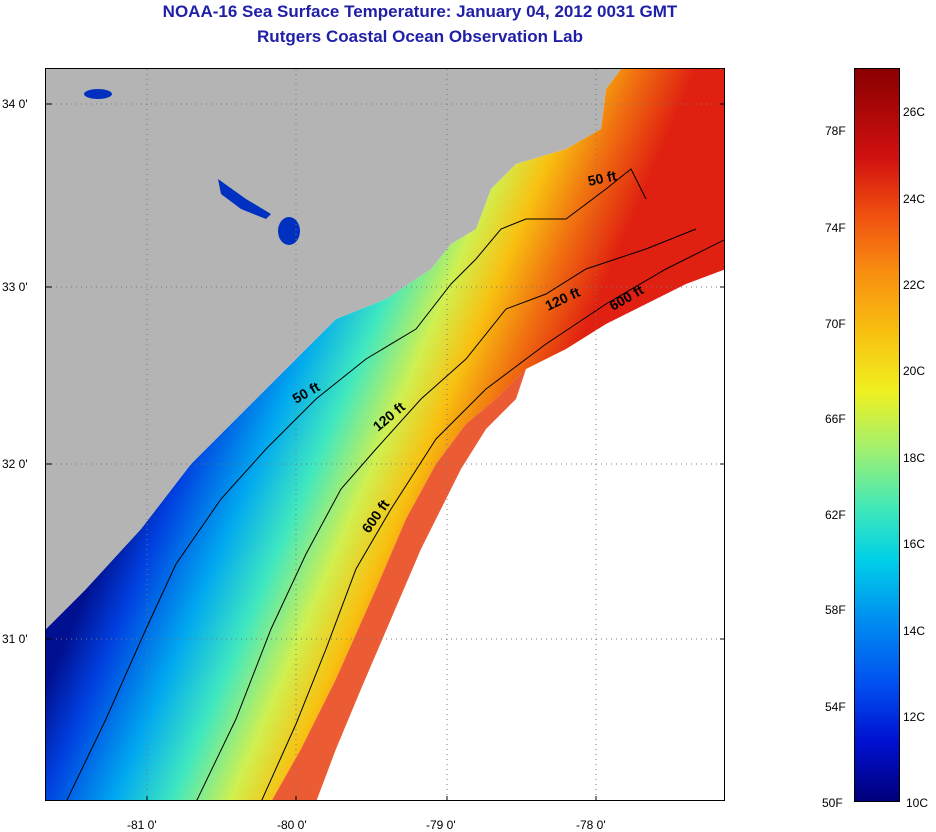  Describe the element at coordinates (399, 584) in the screenshot. I see `shelf-edge-warm-band` at that location.